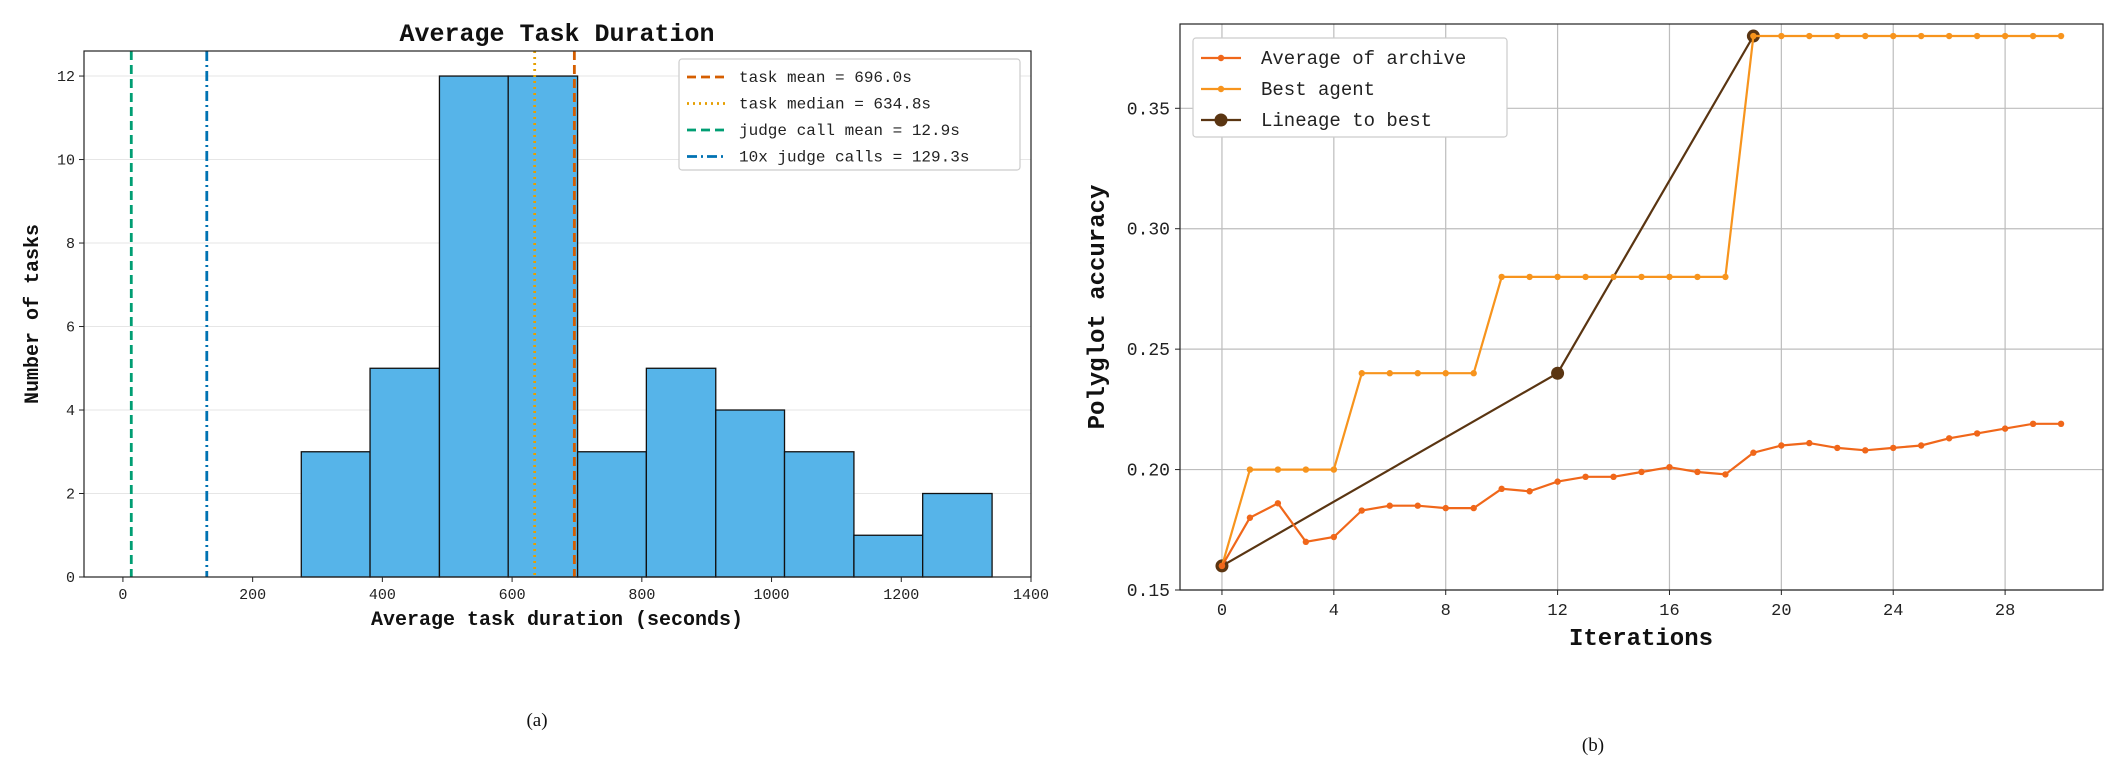 The image size is (2128, 779). I want to click on b-legend-label: Best agent, so click(1318, 90).